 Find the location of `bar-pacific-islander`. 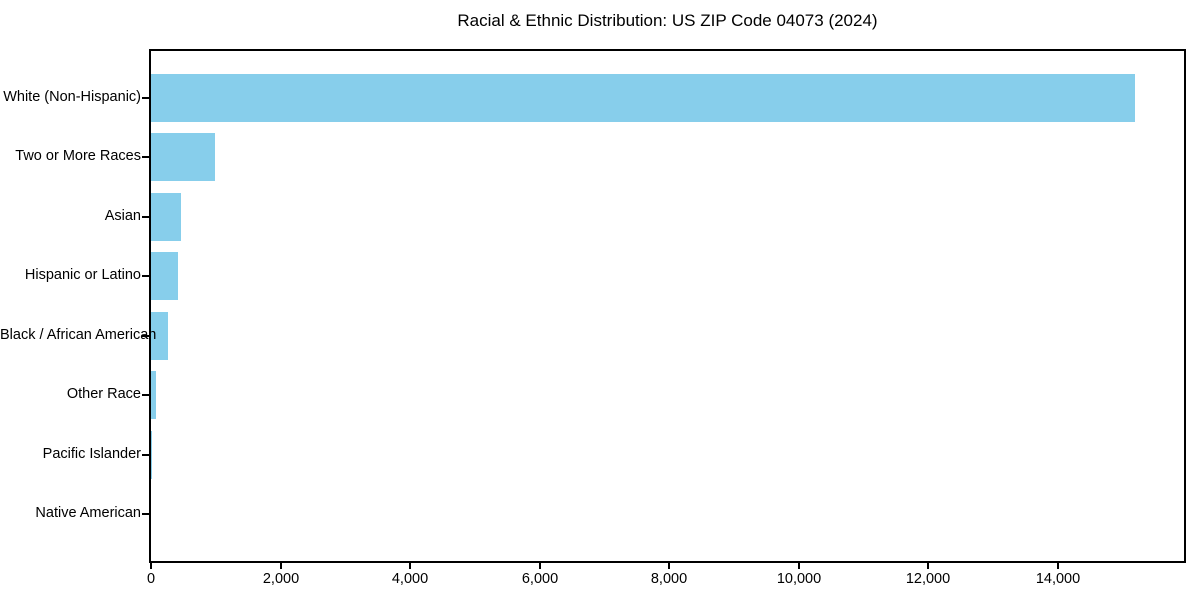

bar-pacific-islander is located at coordinates (151, 454).